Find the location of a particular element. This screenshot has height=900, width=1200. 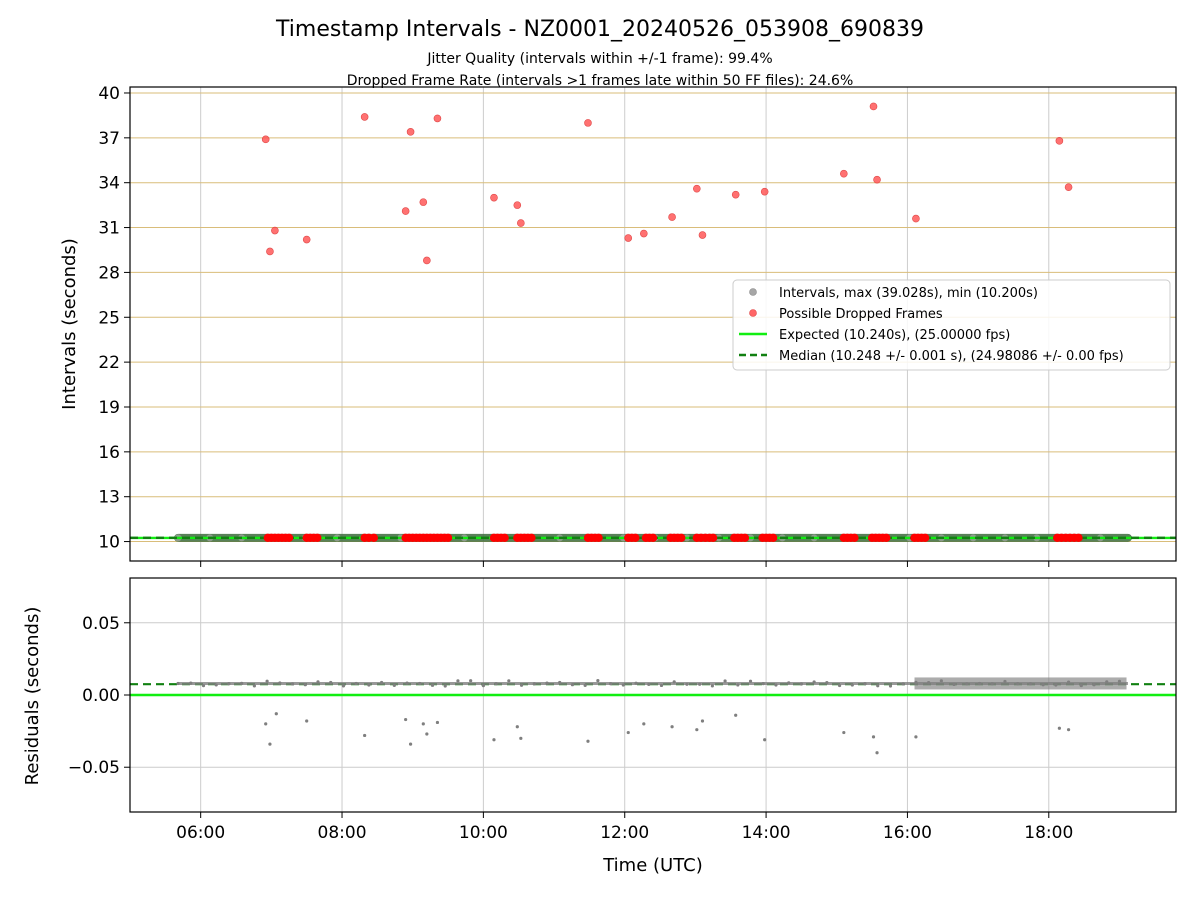

intervals-y-tick-label: 22 is located at coordinates (109, 363).